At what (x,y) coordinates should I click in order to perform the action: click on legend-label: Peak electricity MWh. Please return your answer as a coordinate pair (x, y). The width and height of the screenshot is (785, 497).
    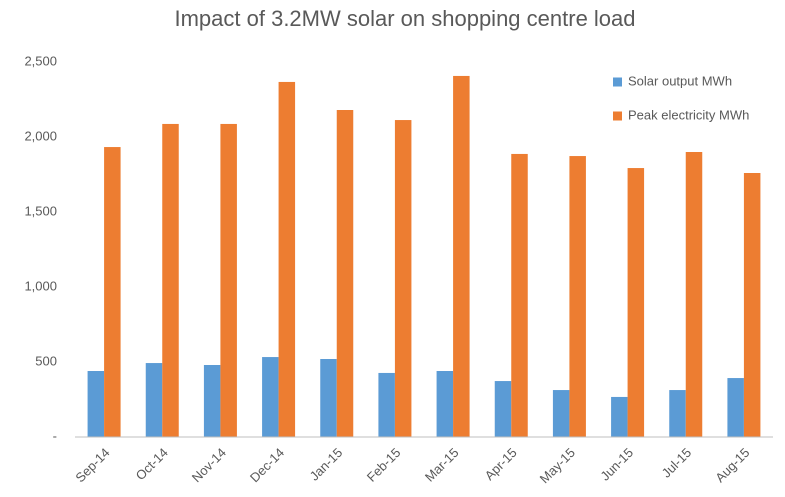
    Looking at the image, I should click on (688, 114).